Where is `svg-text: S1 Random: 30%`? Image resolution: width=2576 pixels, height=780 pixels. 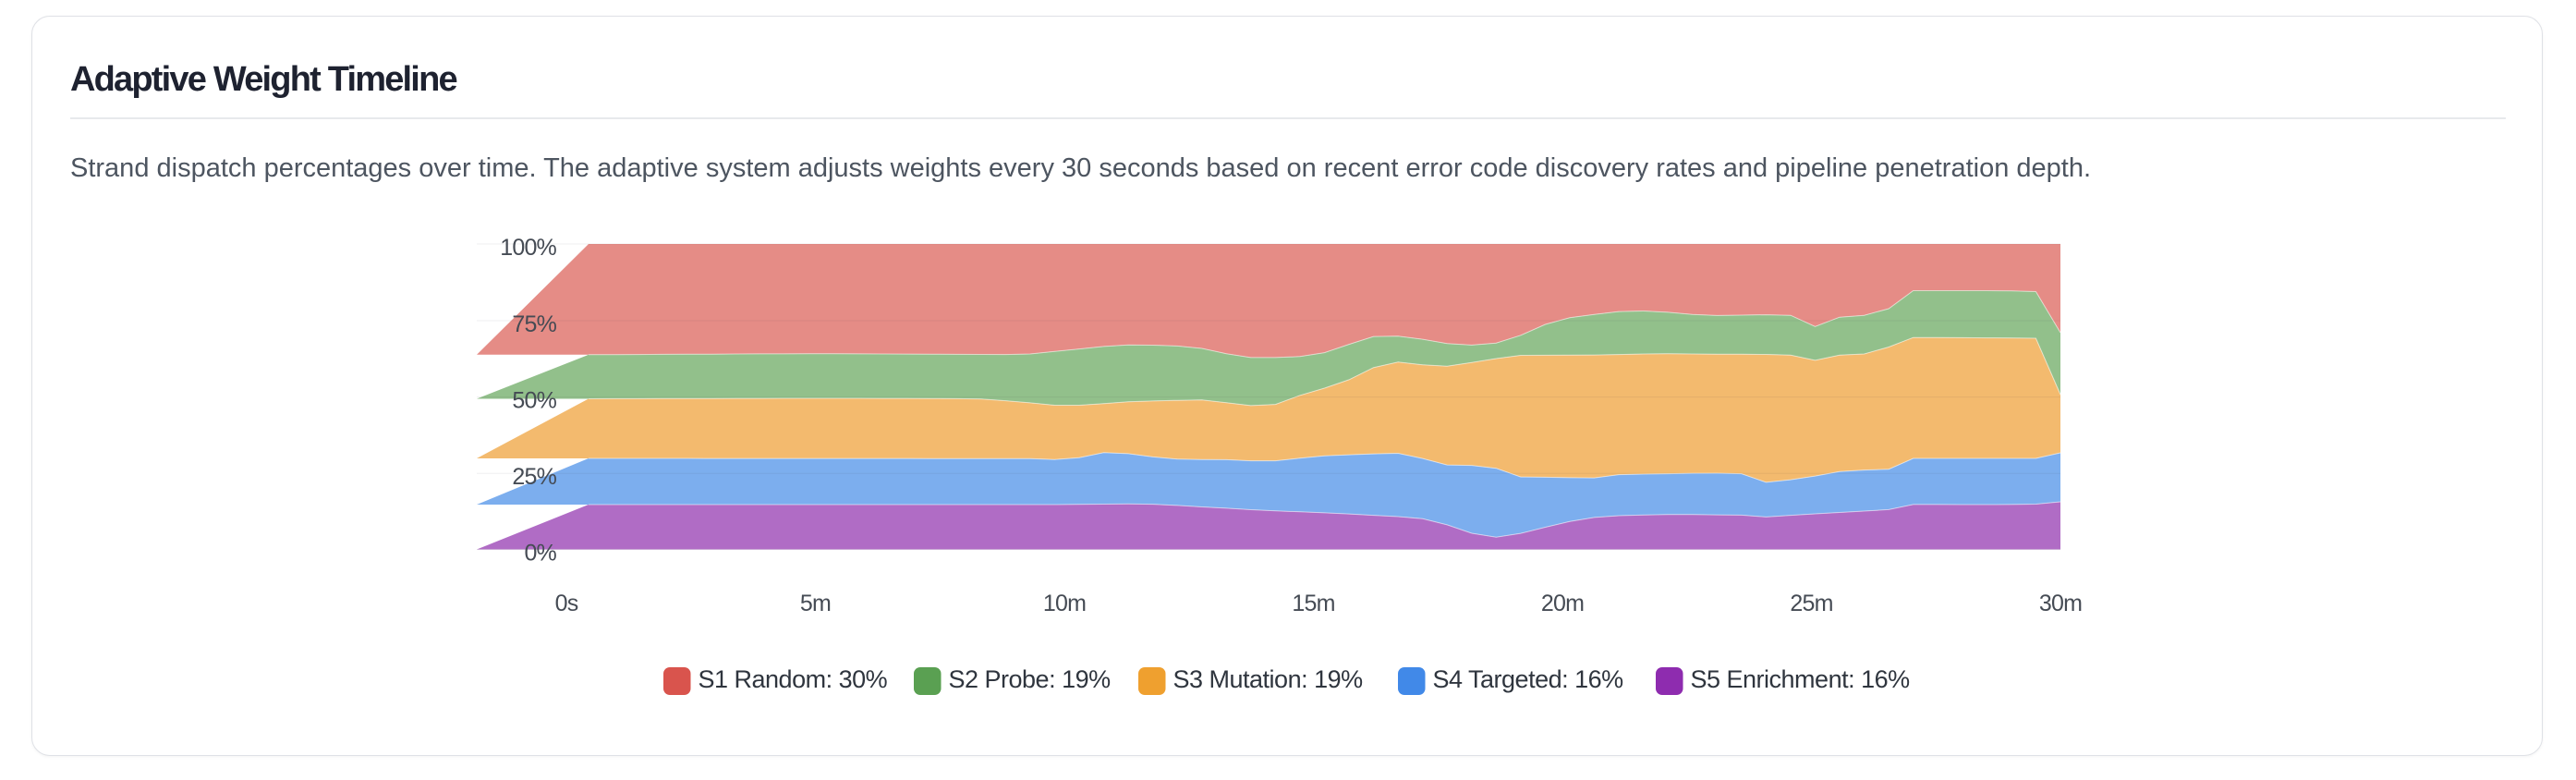
svg-text: S1 Random: 30% is located at coordinates (793, 679).